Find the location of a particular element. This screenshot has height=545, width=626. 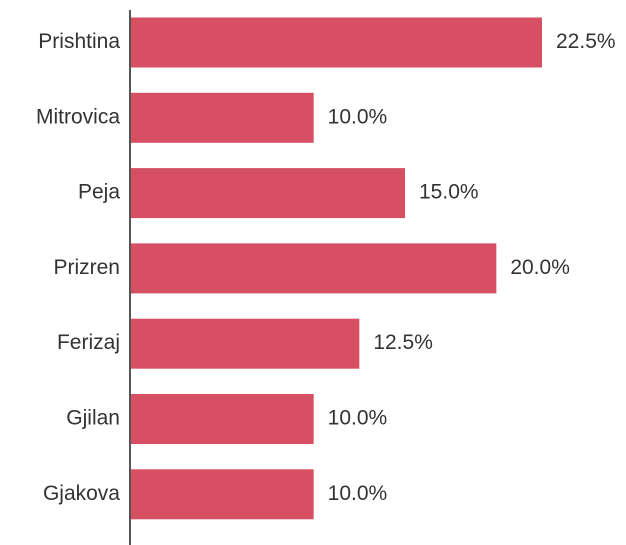

y-tick-label: Prishtina is located at coordinates (79, 41).